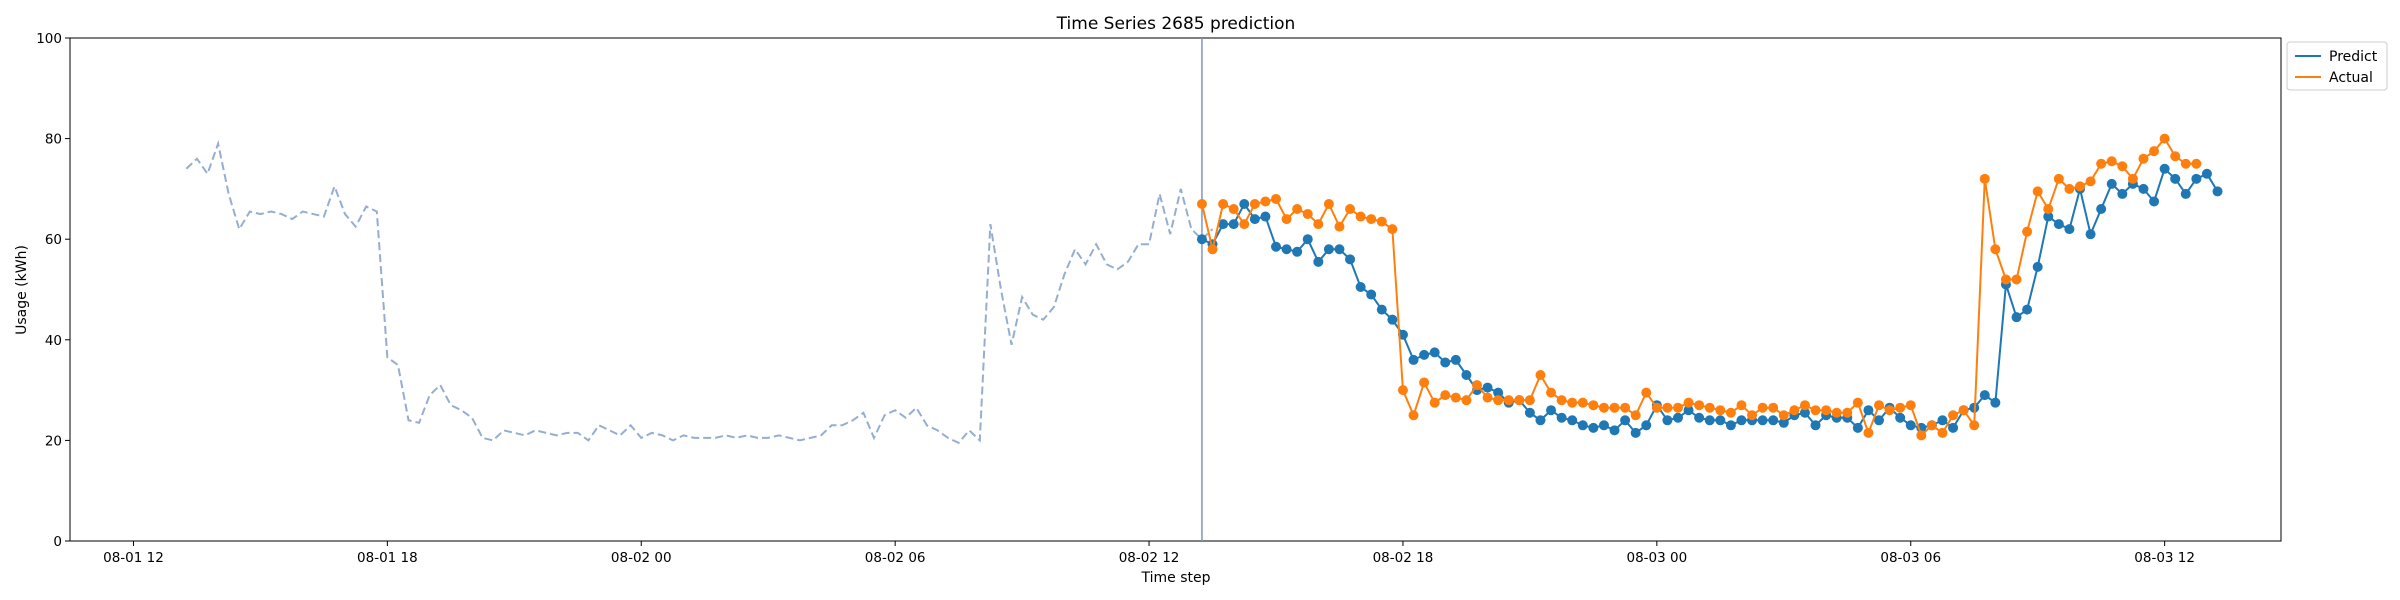  What do you see at coordinates (895, 558) in the screenshot?
I see `x-tick-label: 08-02 06` at bounding box center [895, 558].